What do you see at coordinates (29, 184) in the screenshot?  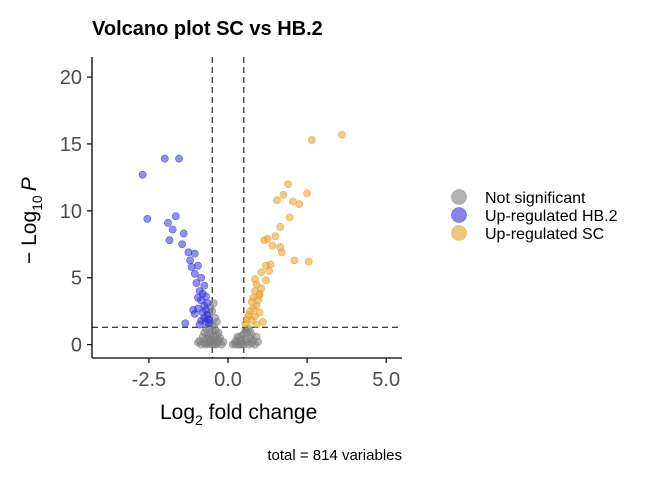 I see `y-axis-title-var: P` at bounding box center [29, 184].